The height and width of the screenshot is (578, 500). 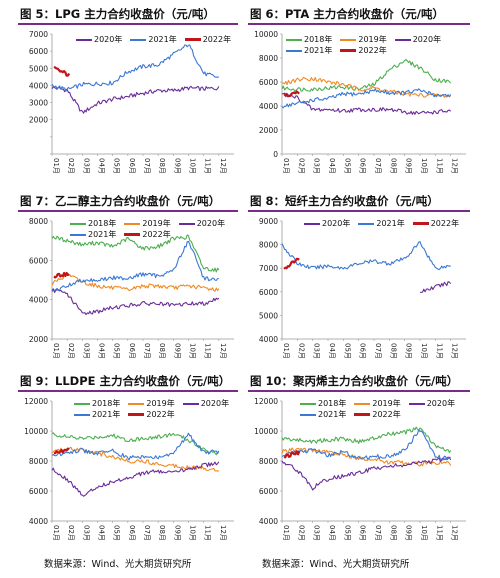 I want to click on x-tick-label: 01月, so click(x=286, y=533).